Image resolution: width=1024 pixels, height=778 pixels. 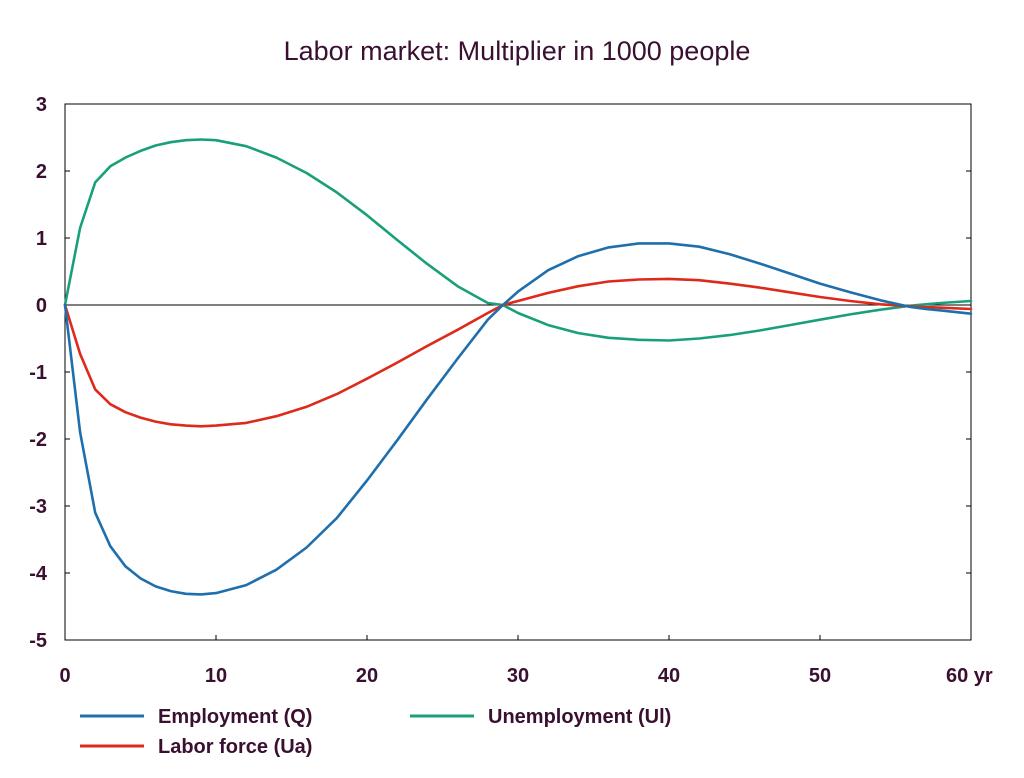 What do you see at coordinates (367, 676) in the screenshot?
I see `x-tick-label: 20` at bounding box center [367, 676].